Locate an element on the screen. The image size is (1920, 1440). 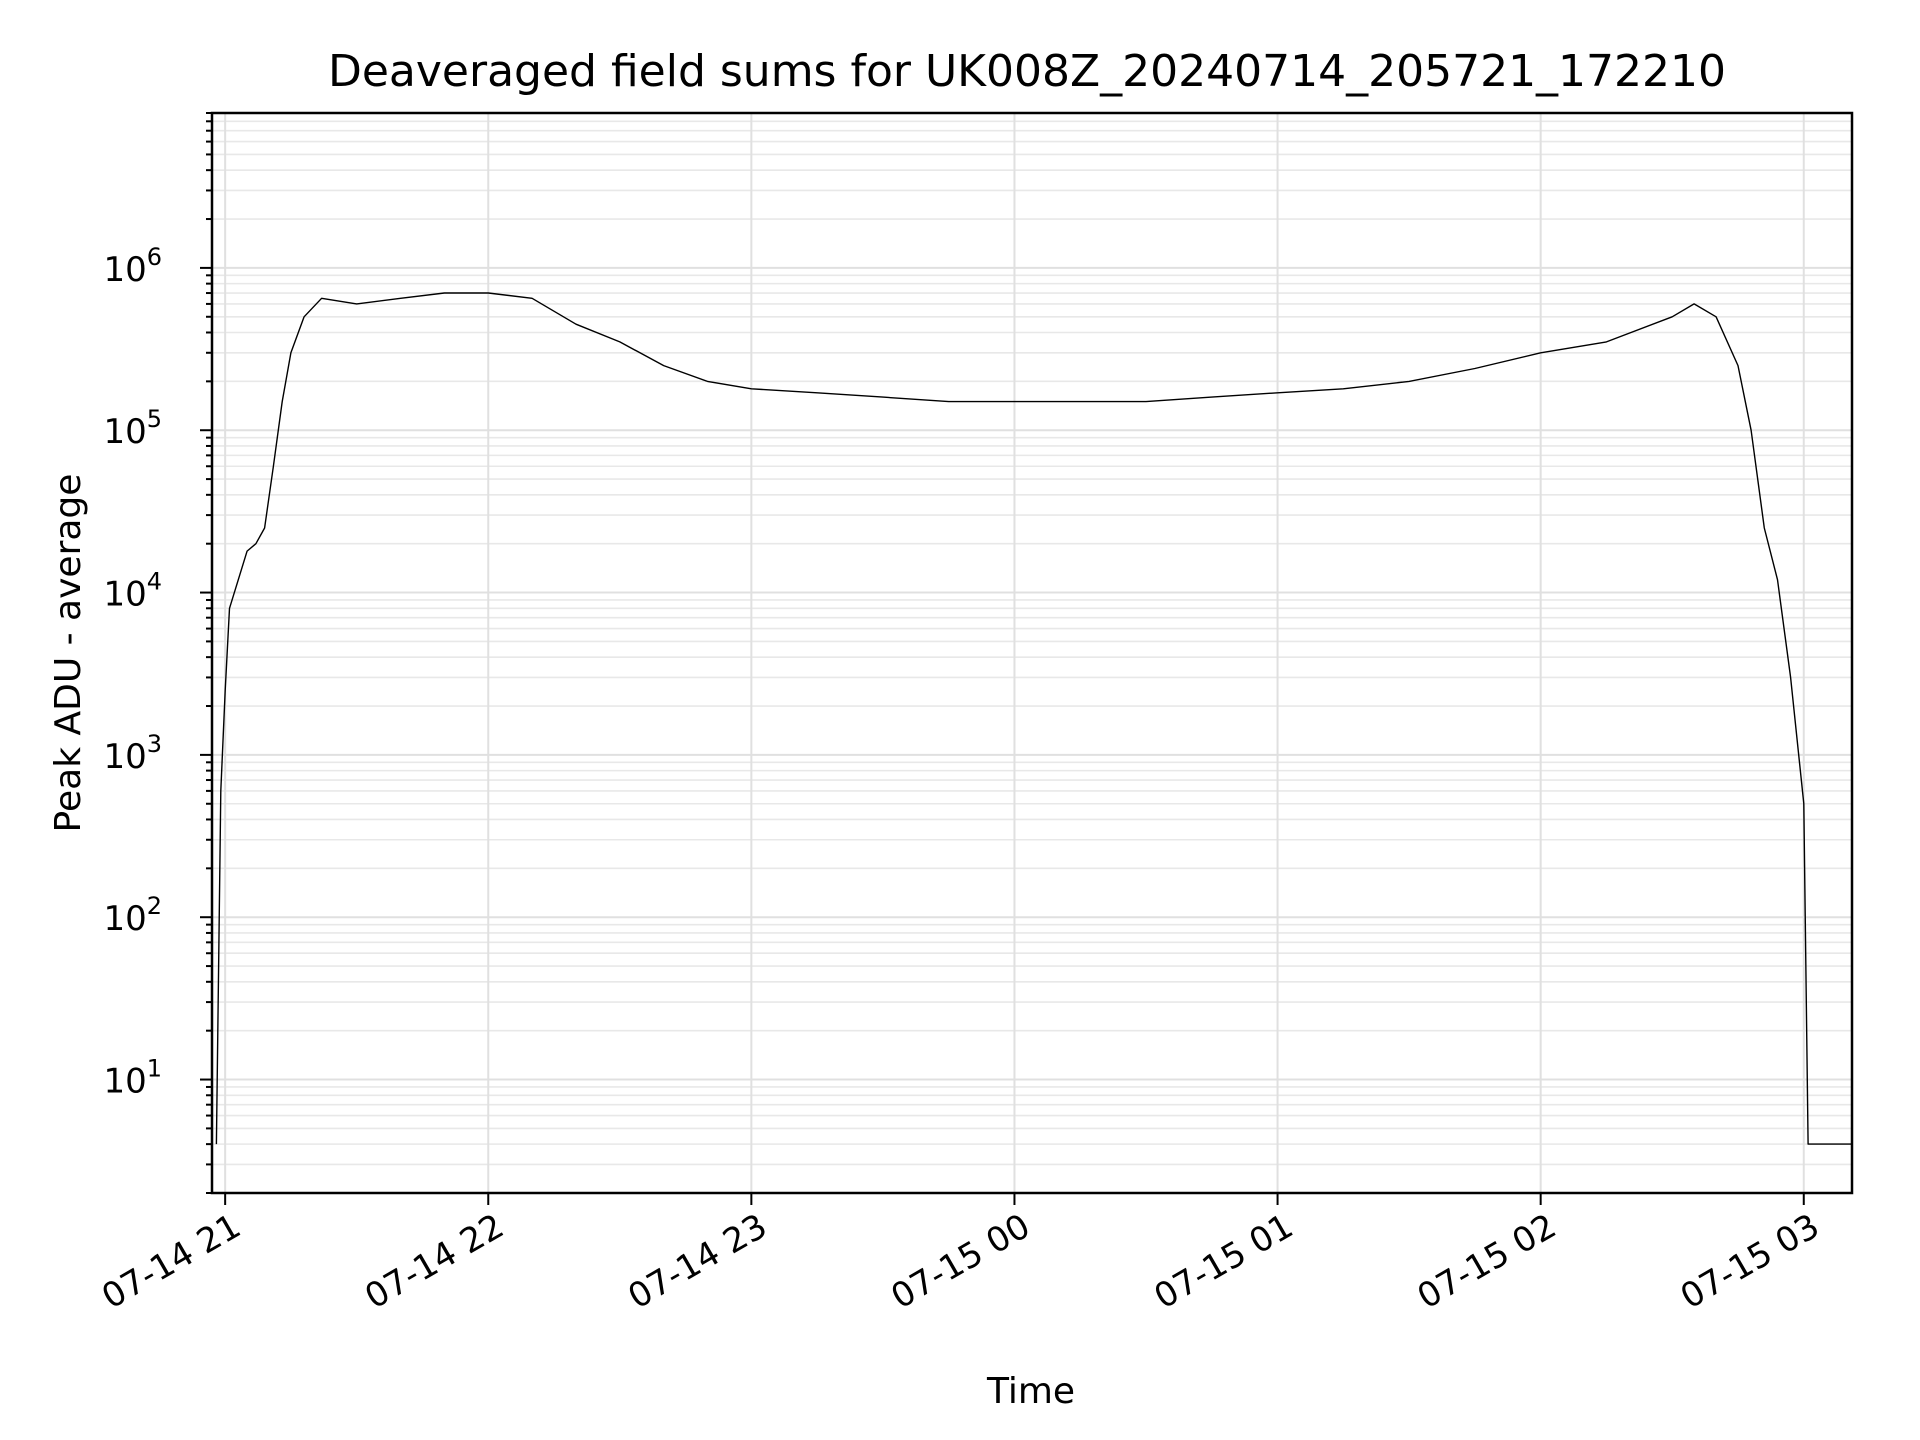
y-tick-label: 10³ is located at coordinates (132, 753).